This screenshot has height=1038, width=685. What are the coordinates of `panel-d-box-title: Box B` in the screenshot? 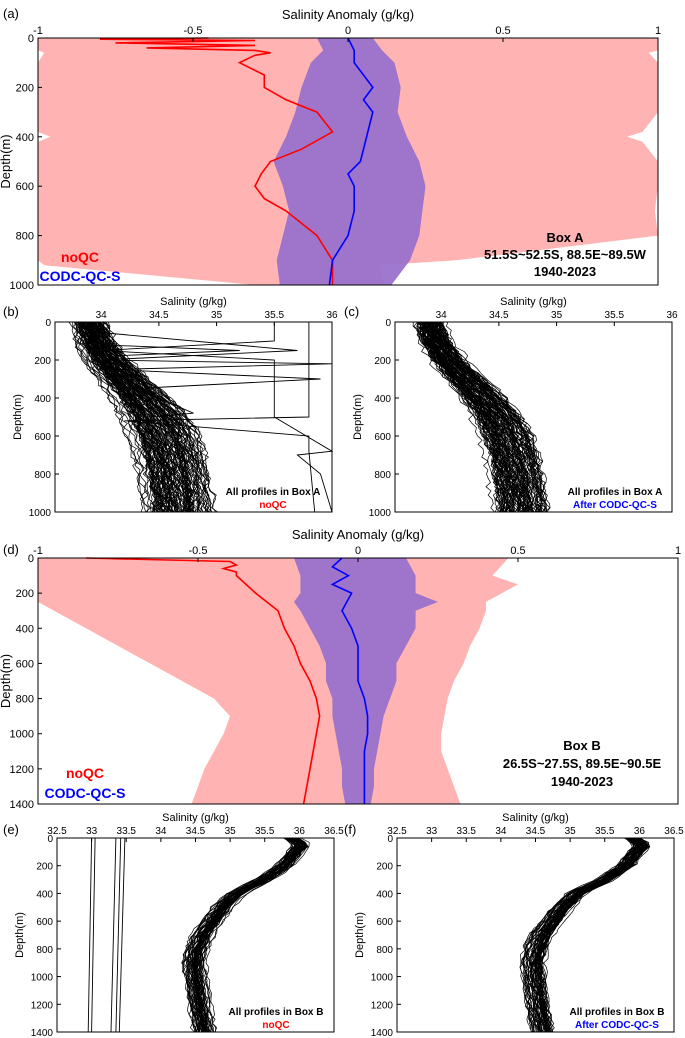 It's located at (582, 745).